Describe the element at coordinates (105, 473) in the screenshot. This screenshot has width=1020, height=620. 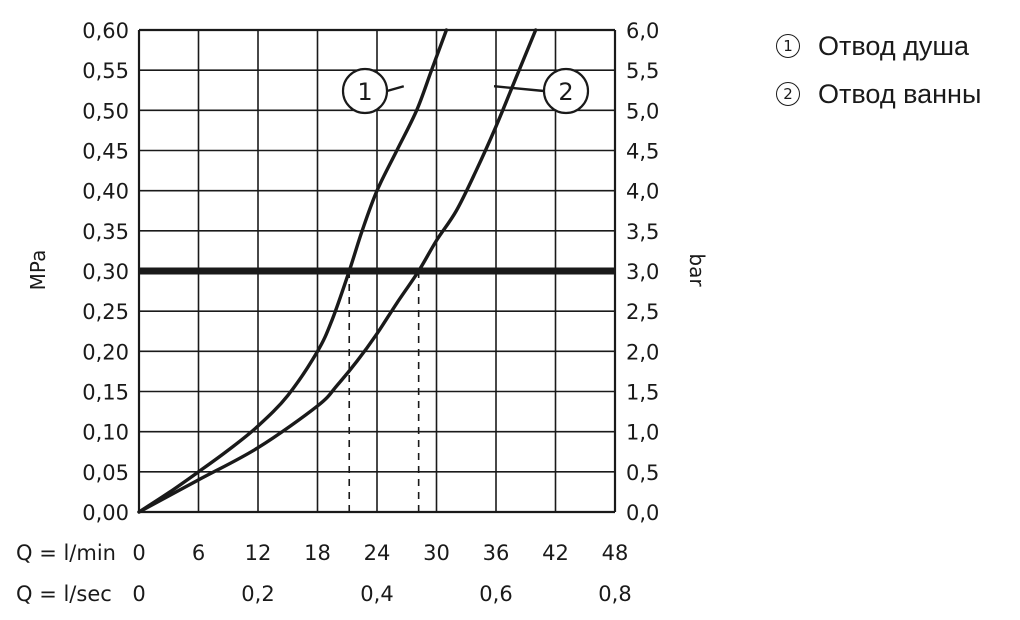
I see `left-tick-label: 0,05` at that location.